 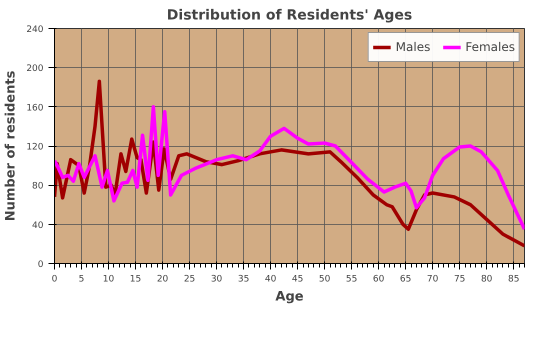 I want to click on x-tick-label: 15, so click(x=136, y=279).